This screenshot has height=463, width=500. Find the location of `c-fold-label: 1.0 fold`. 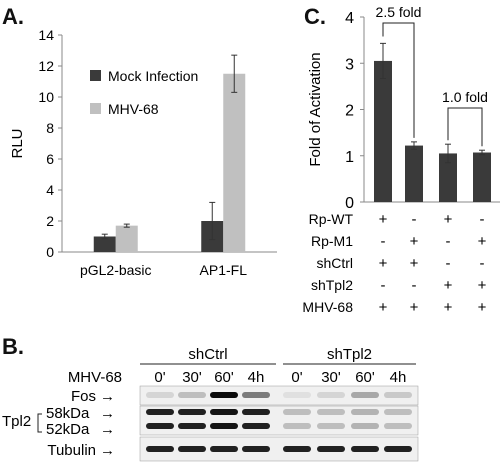

c-fold-label: 1.0 fold is located at coordinates (465, 97).